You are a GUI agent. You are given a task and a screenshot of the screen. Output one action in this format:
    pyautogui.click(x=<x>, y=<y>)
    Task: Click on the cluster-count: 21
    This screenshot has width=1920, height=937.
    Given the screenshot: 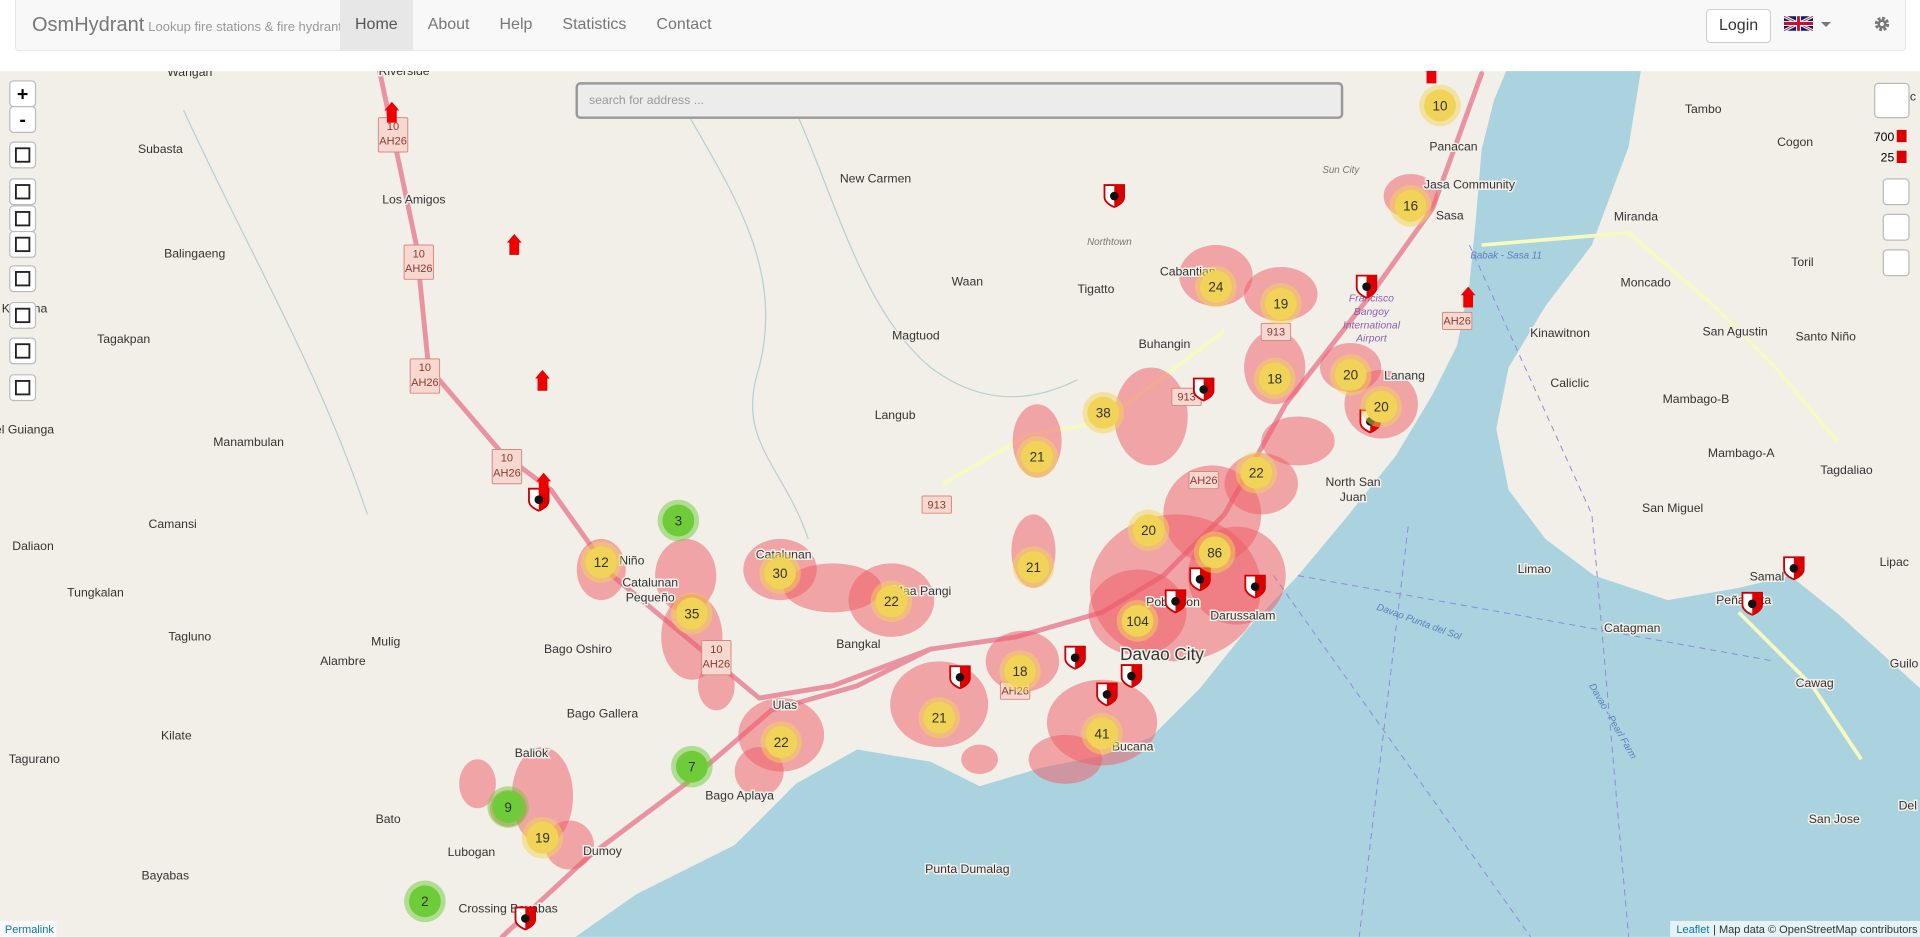 What is the action you would take?
    pyautogui.click(x=1033, y=567)
    